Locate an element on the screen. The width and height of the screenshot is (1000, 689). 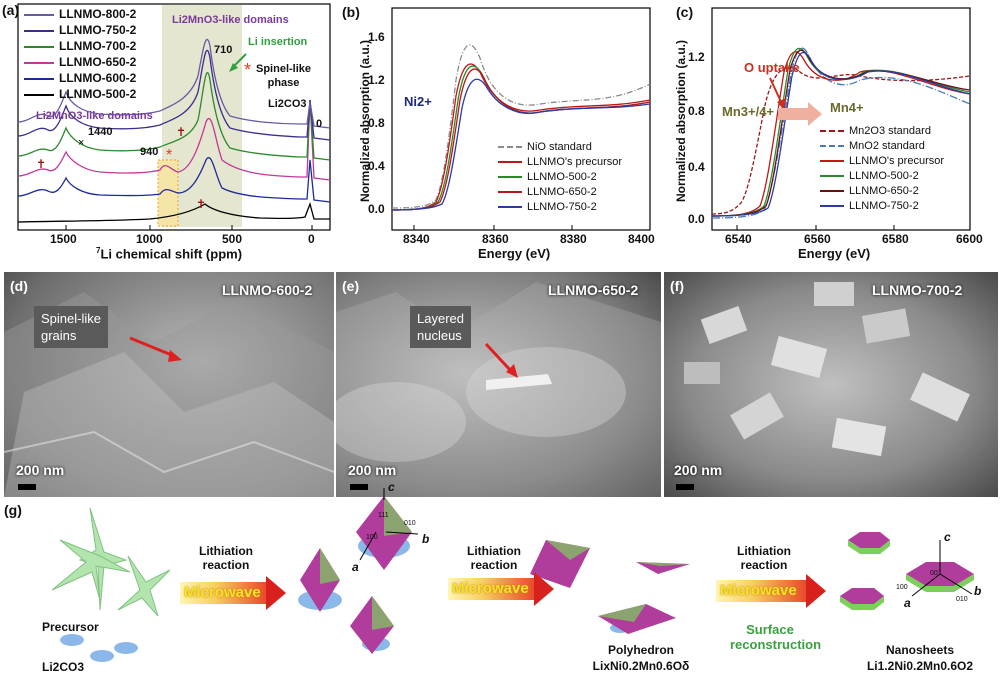
legend-item-nio: NiO standard is located at coordinates (560, 147).